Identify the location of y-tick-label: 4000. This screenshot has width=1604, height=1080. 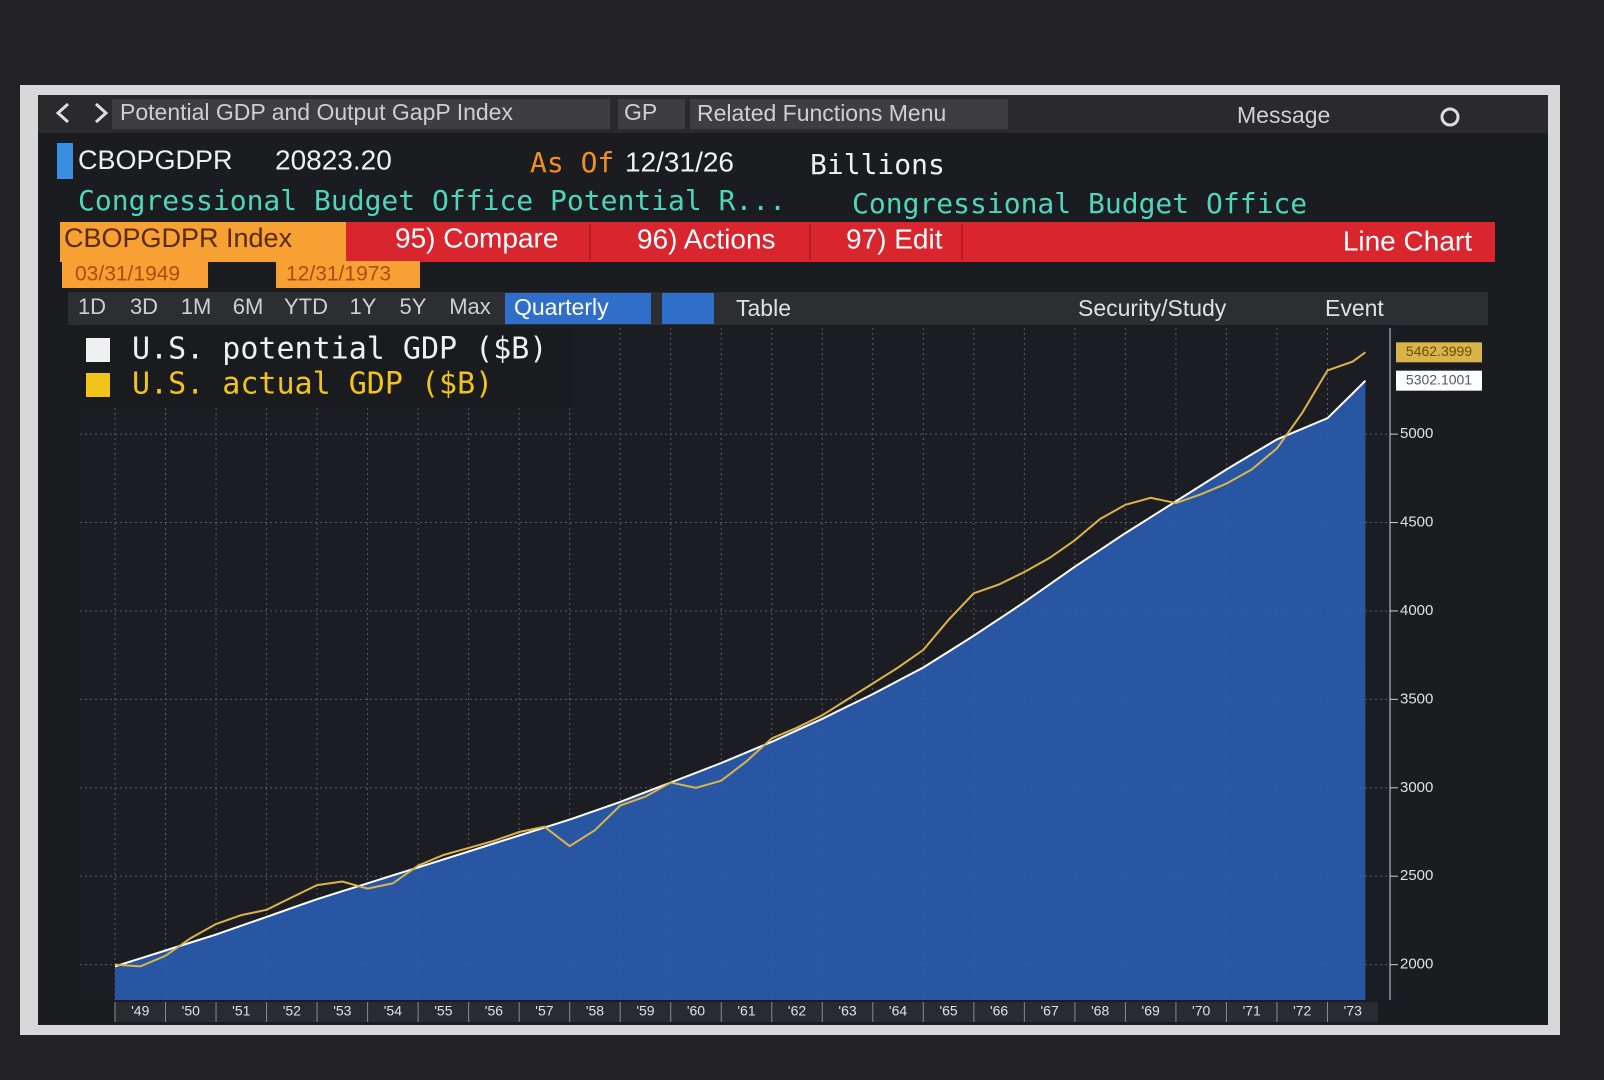
(1416, 610).